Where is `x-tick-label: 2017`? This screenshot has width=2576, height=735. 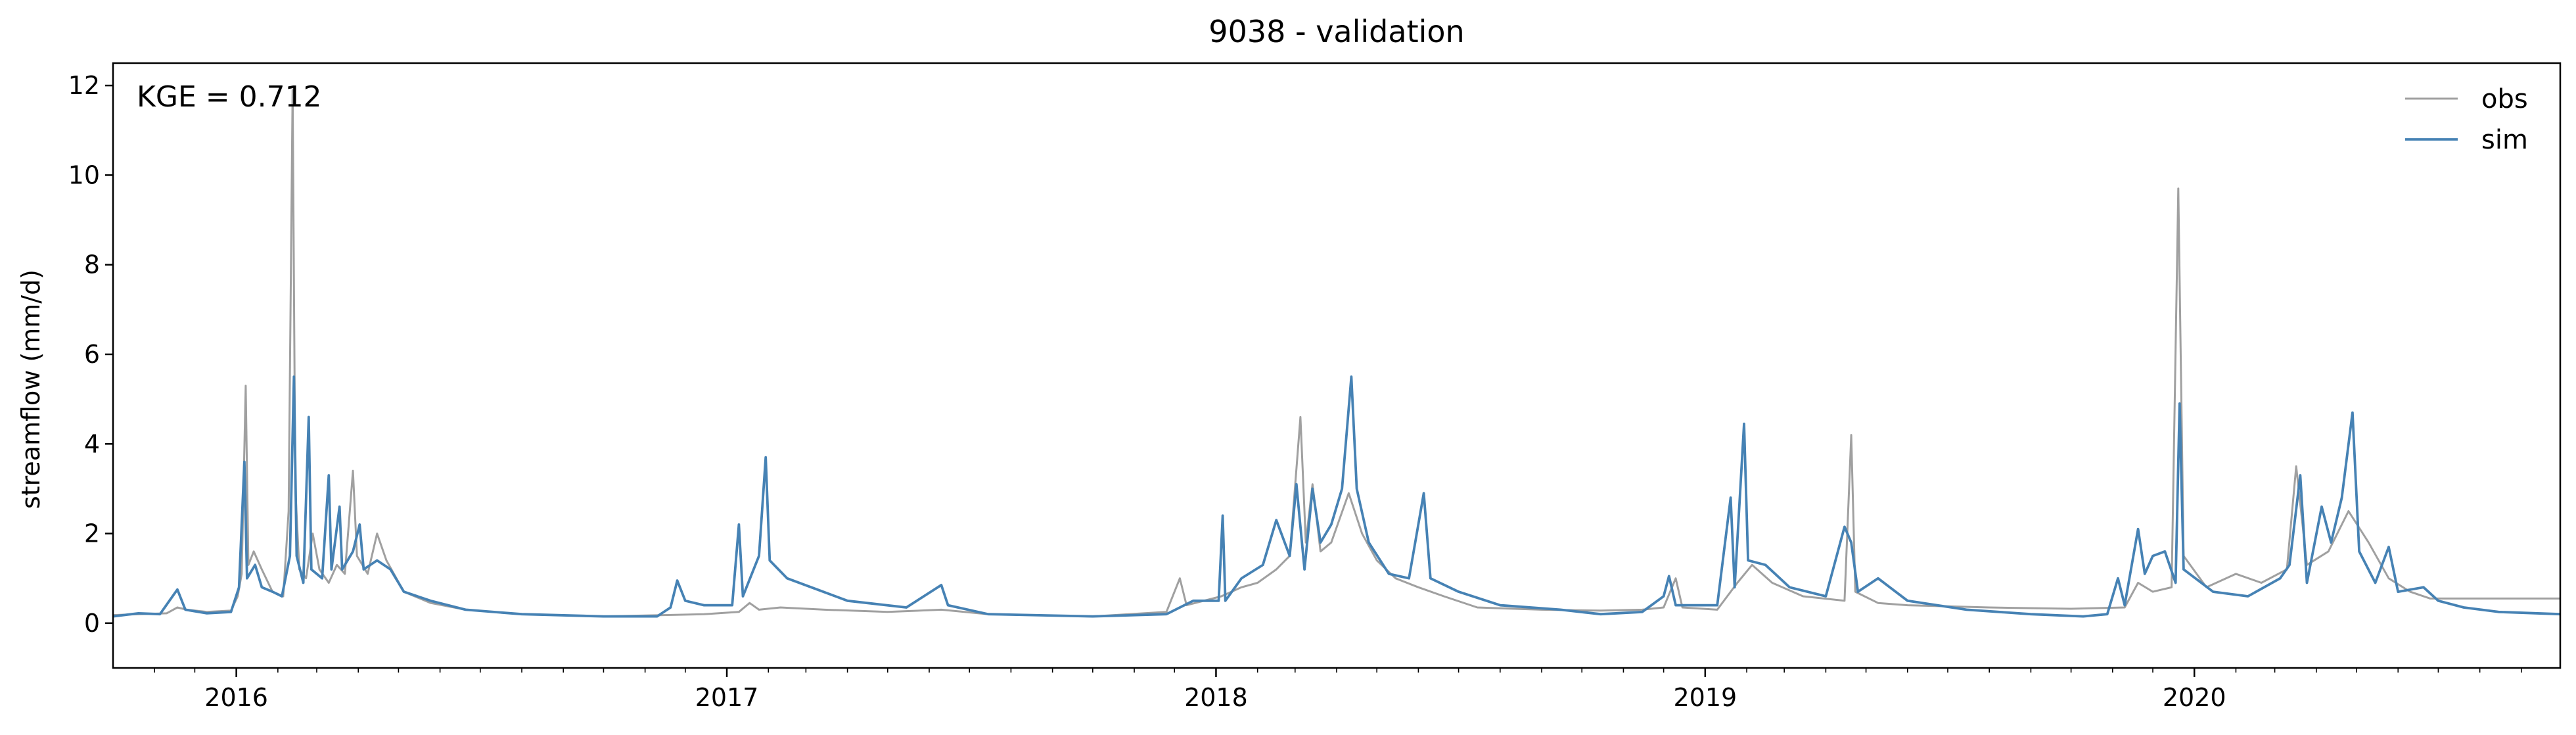 x-tick-label: 2017 is located at coordinates (727, 697).